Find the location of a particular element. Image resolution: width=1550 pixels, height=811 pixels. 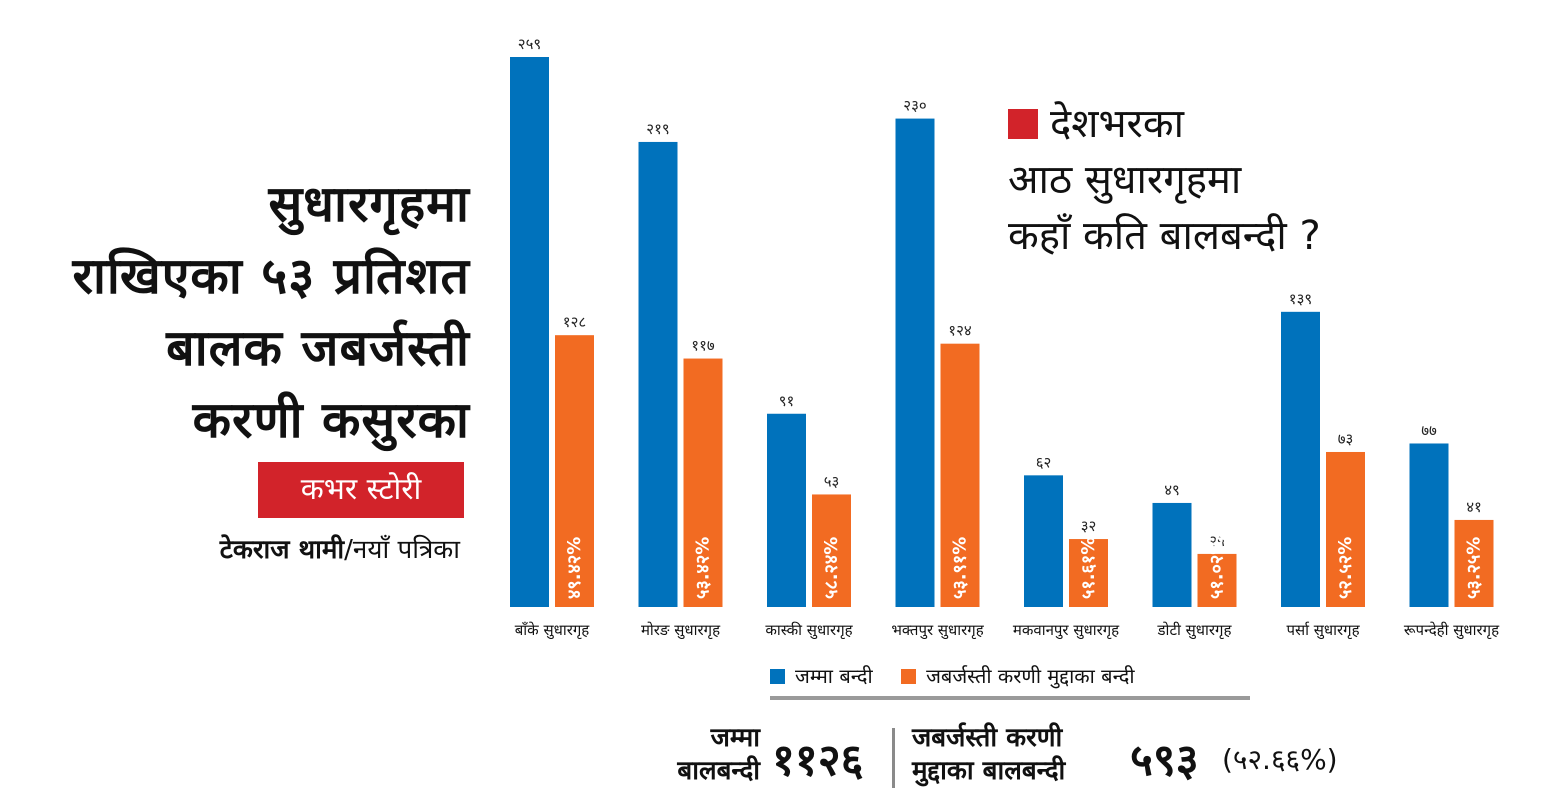

category-label: डोटी सुधारगृह is located at coordinates (1195, 630).